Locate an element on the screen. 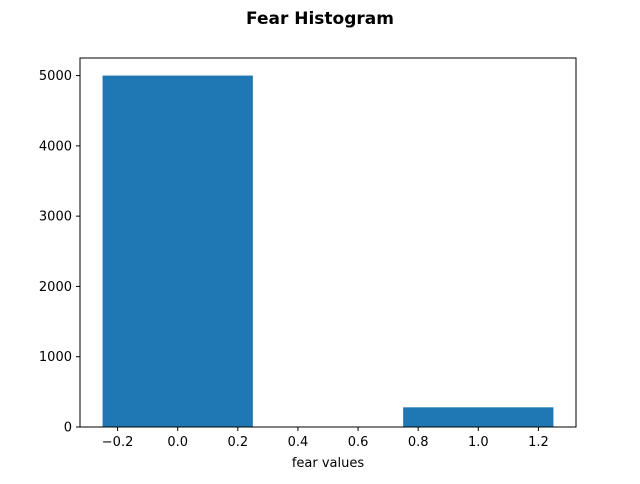 Image resolution: width=640 pixels, height=484 pixels. x-tick-label-4: 0.6 is located at coordinates (358, 442).